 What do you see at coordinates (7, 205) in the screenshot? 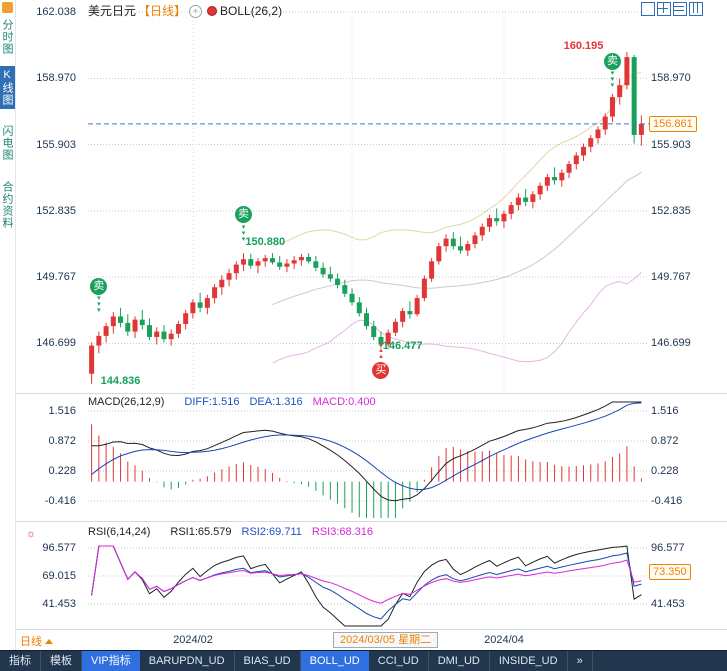
I see `sidebar-item-3: 合约资料` at bounding box center [7, 205].